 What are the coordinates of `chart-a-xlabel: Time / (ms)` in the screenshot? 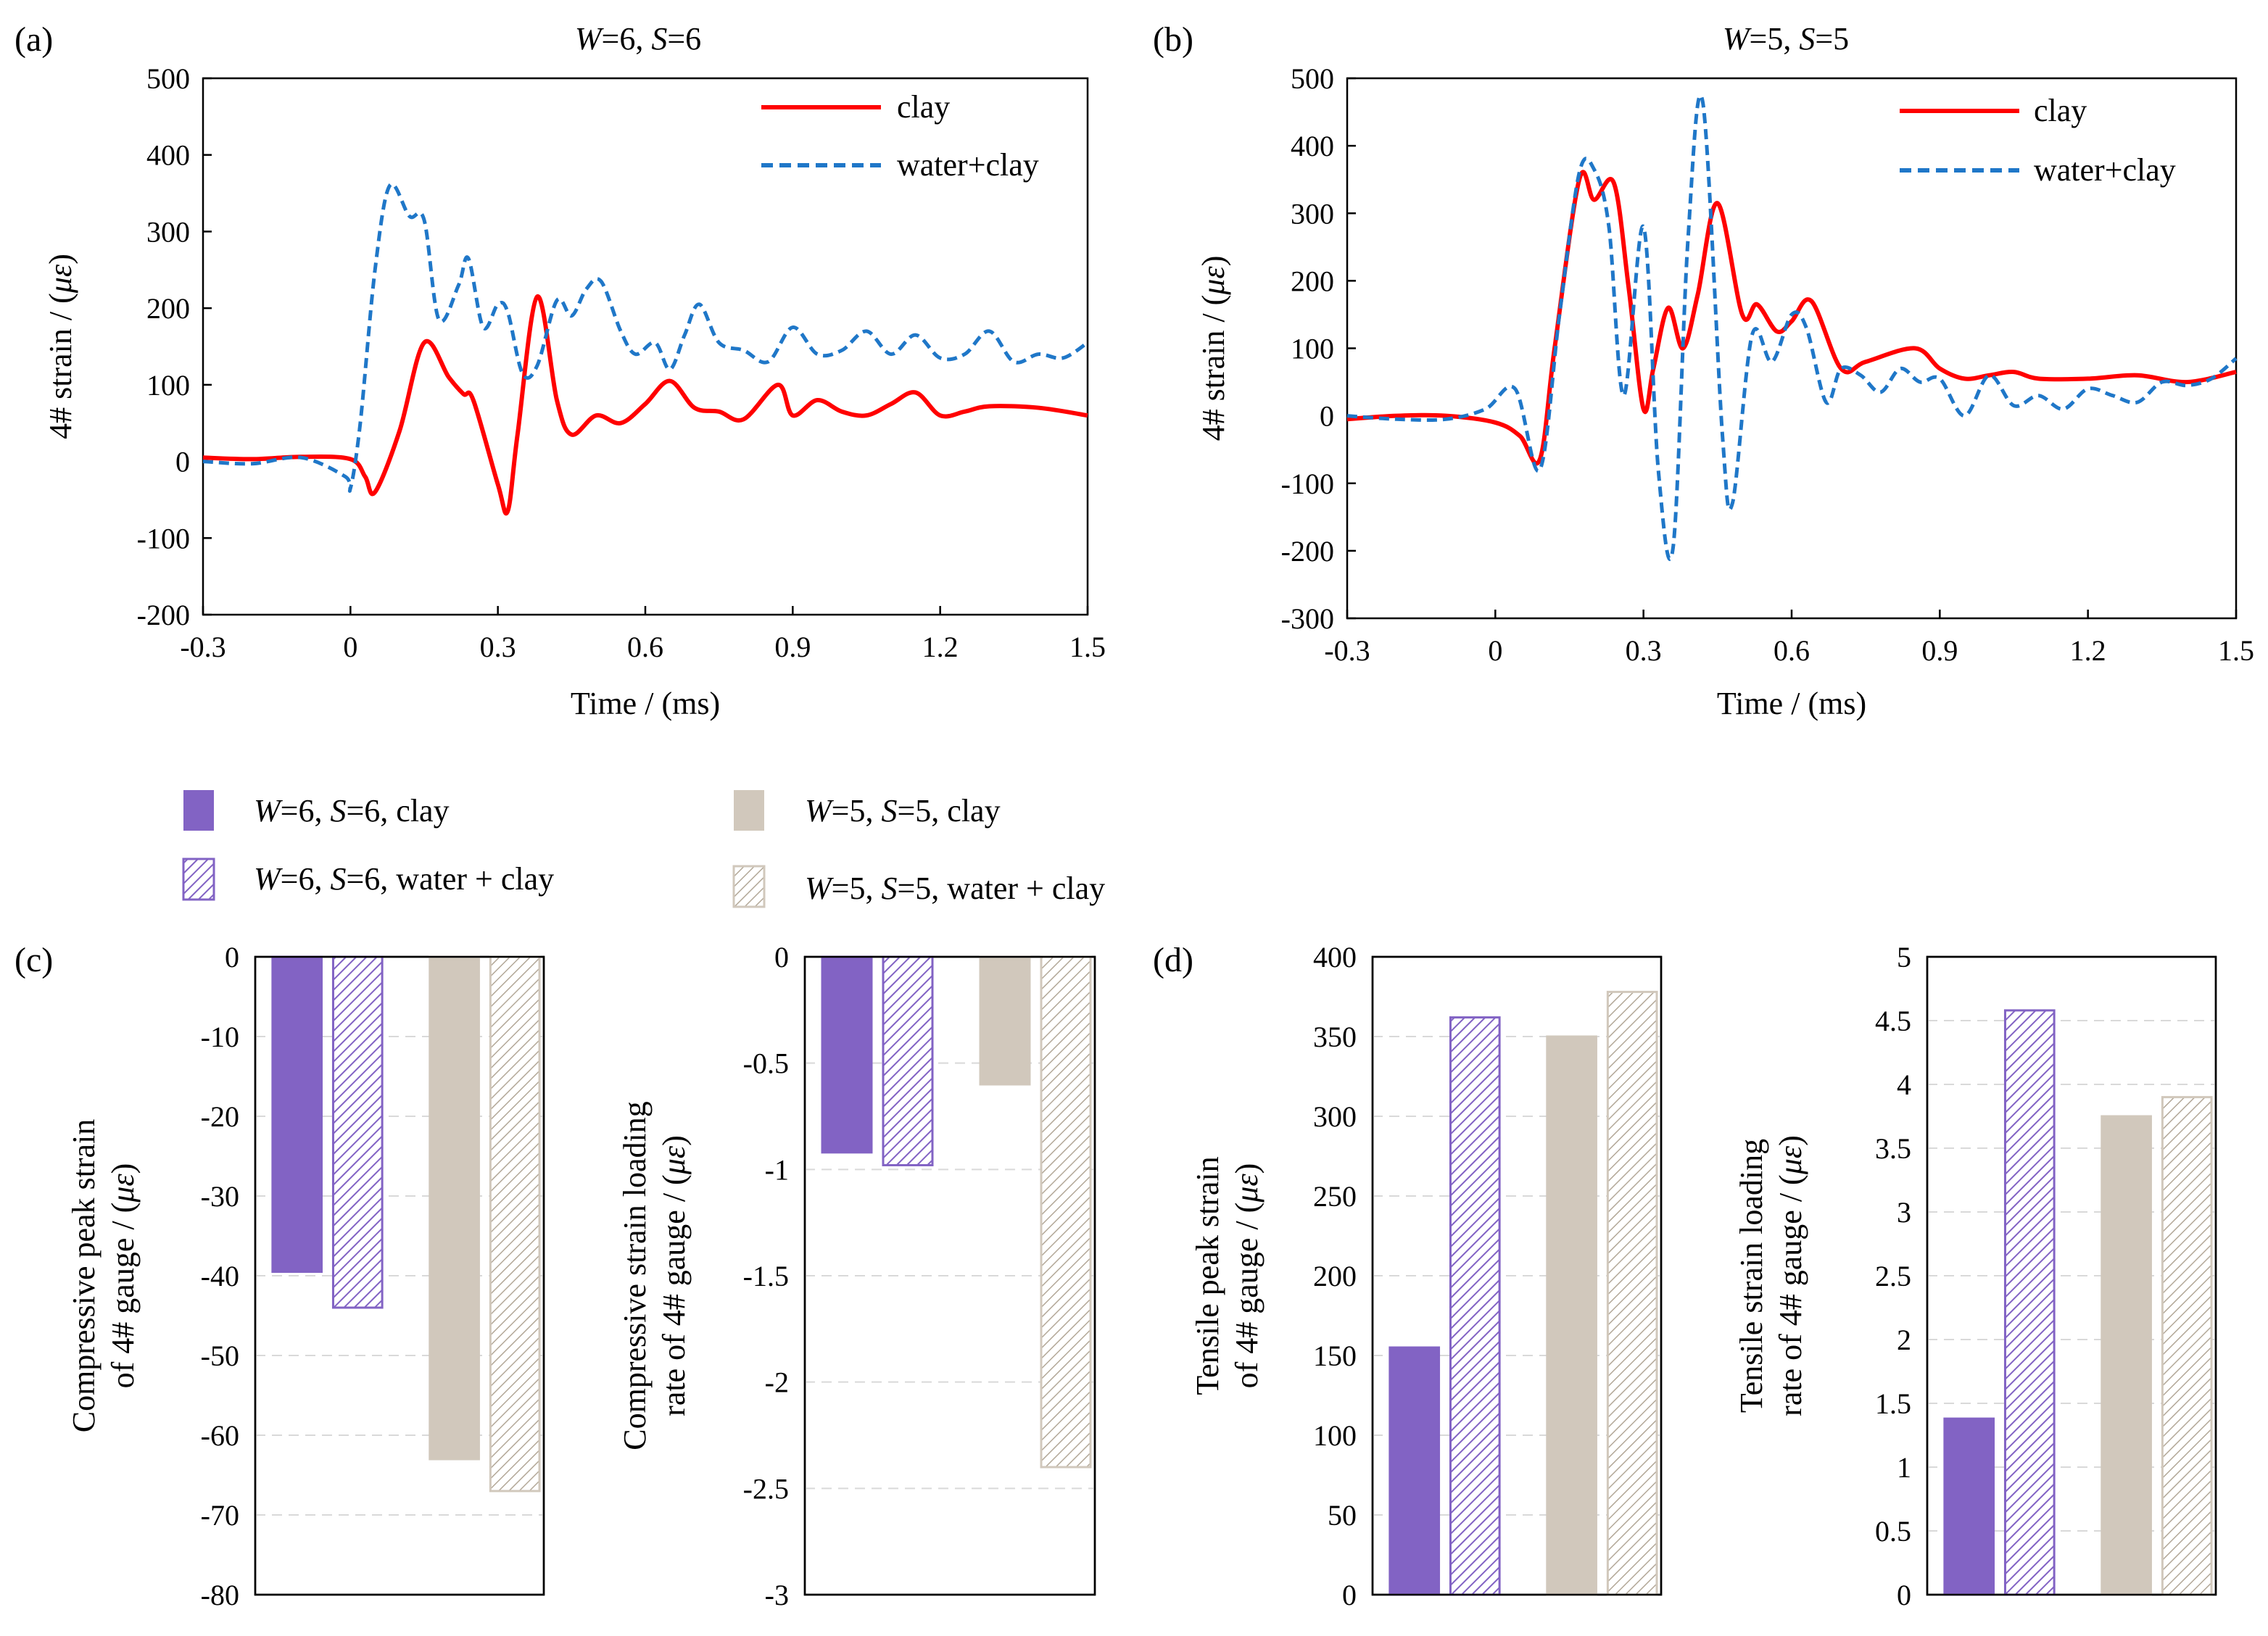 It's located at (645, 703).